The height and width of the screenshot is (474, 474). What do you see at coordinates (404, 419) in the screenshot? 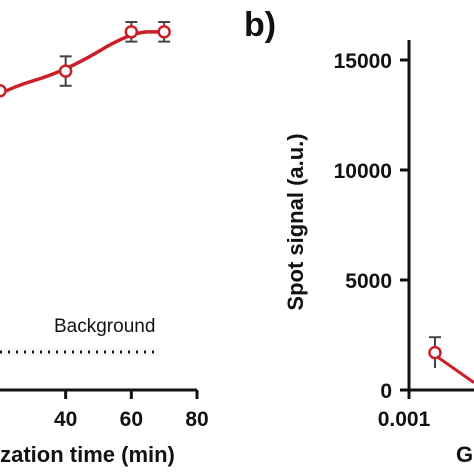
I see `panel-b-x-tick-label: 0.001` at bounding box center [404, 419].